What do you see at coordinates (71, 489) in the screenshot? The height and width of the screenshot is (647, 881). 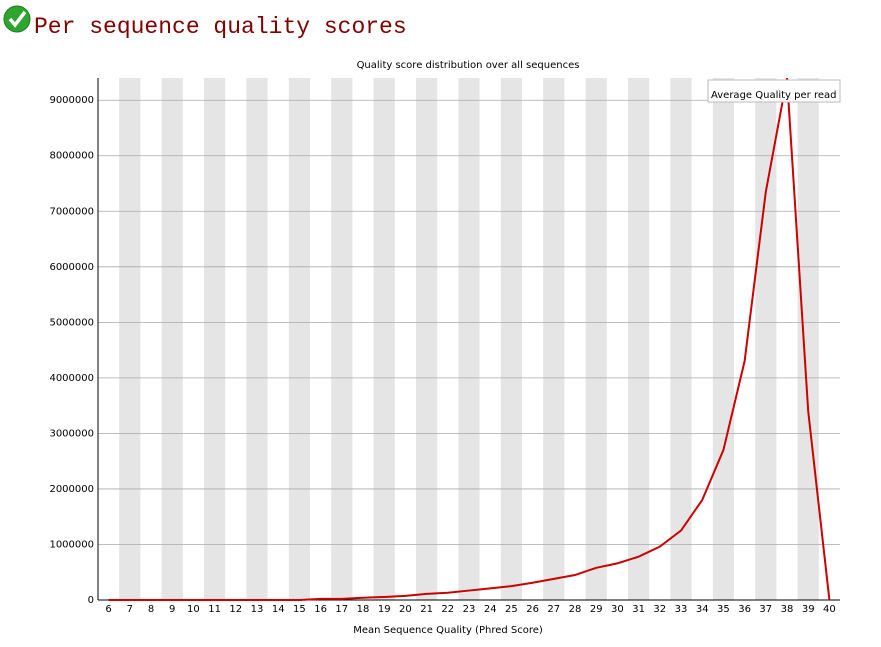 I see `y-tick-label: 2000000` at bounding box center [71, 489].